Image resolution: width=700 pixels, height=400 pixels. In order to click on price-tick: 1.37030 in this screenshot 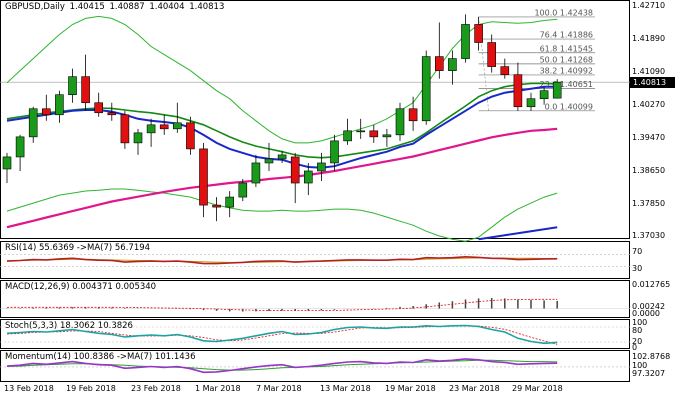, I will do `click(649, 235)`.